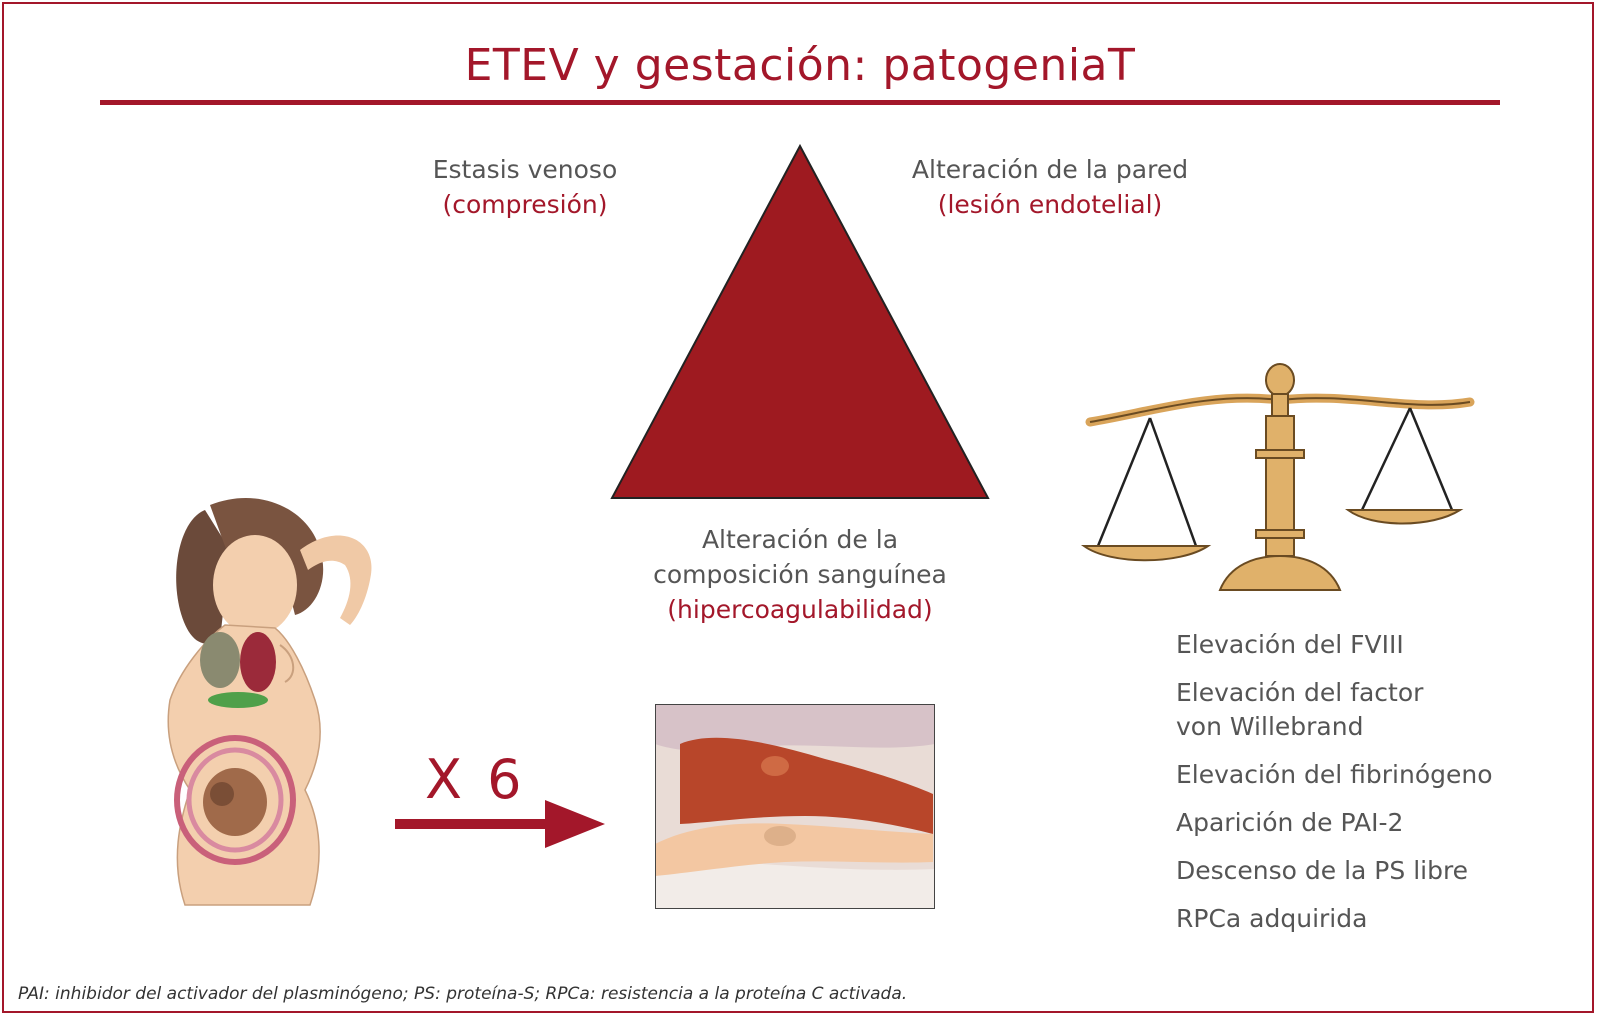 This screenshot has height=1019, width=1600. Describe the element at coordinates (1386, 919) in the screenshot. I see `factor-item: RPCa adquirida` at that location.